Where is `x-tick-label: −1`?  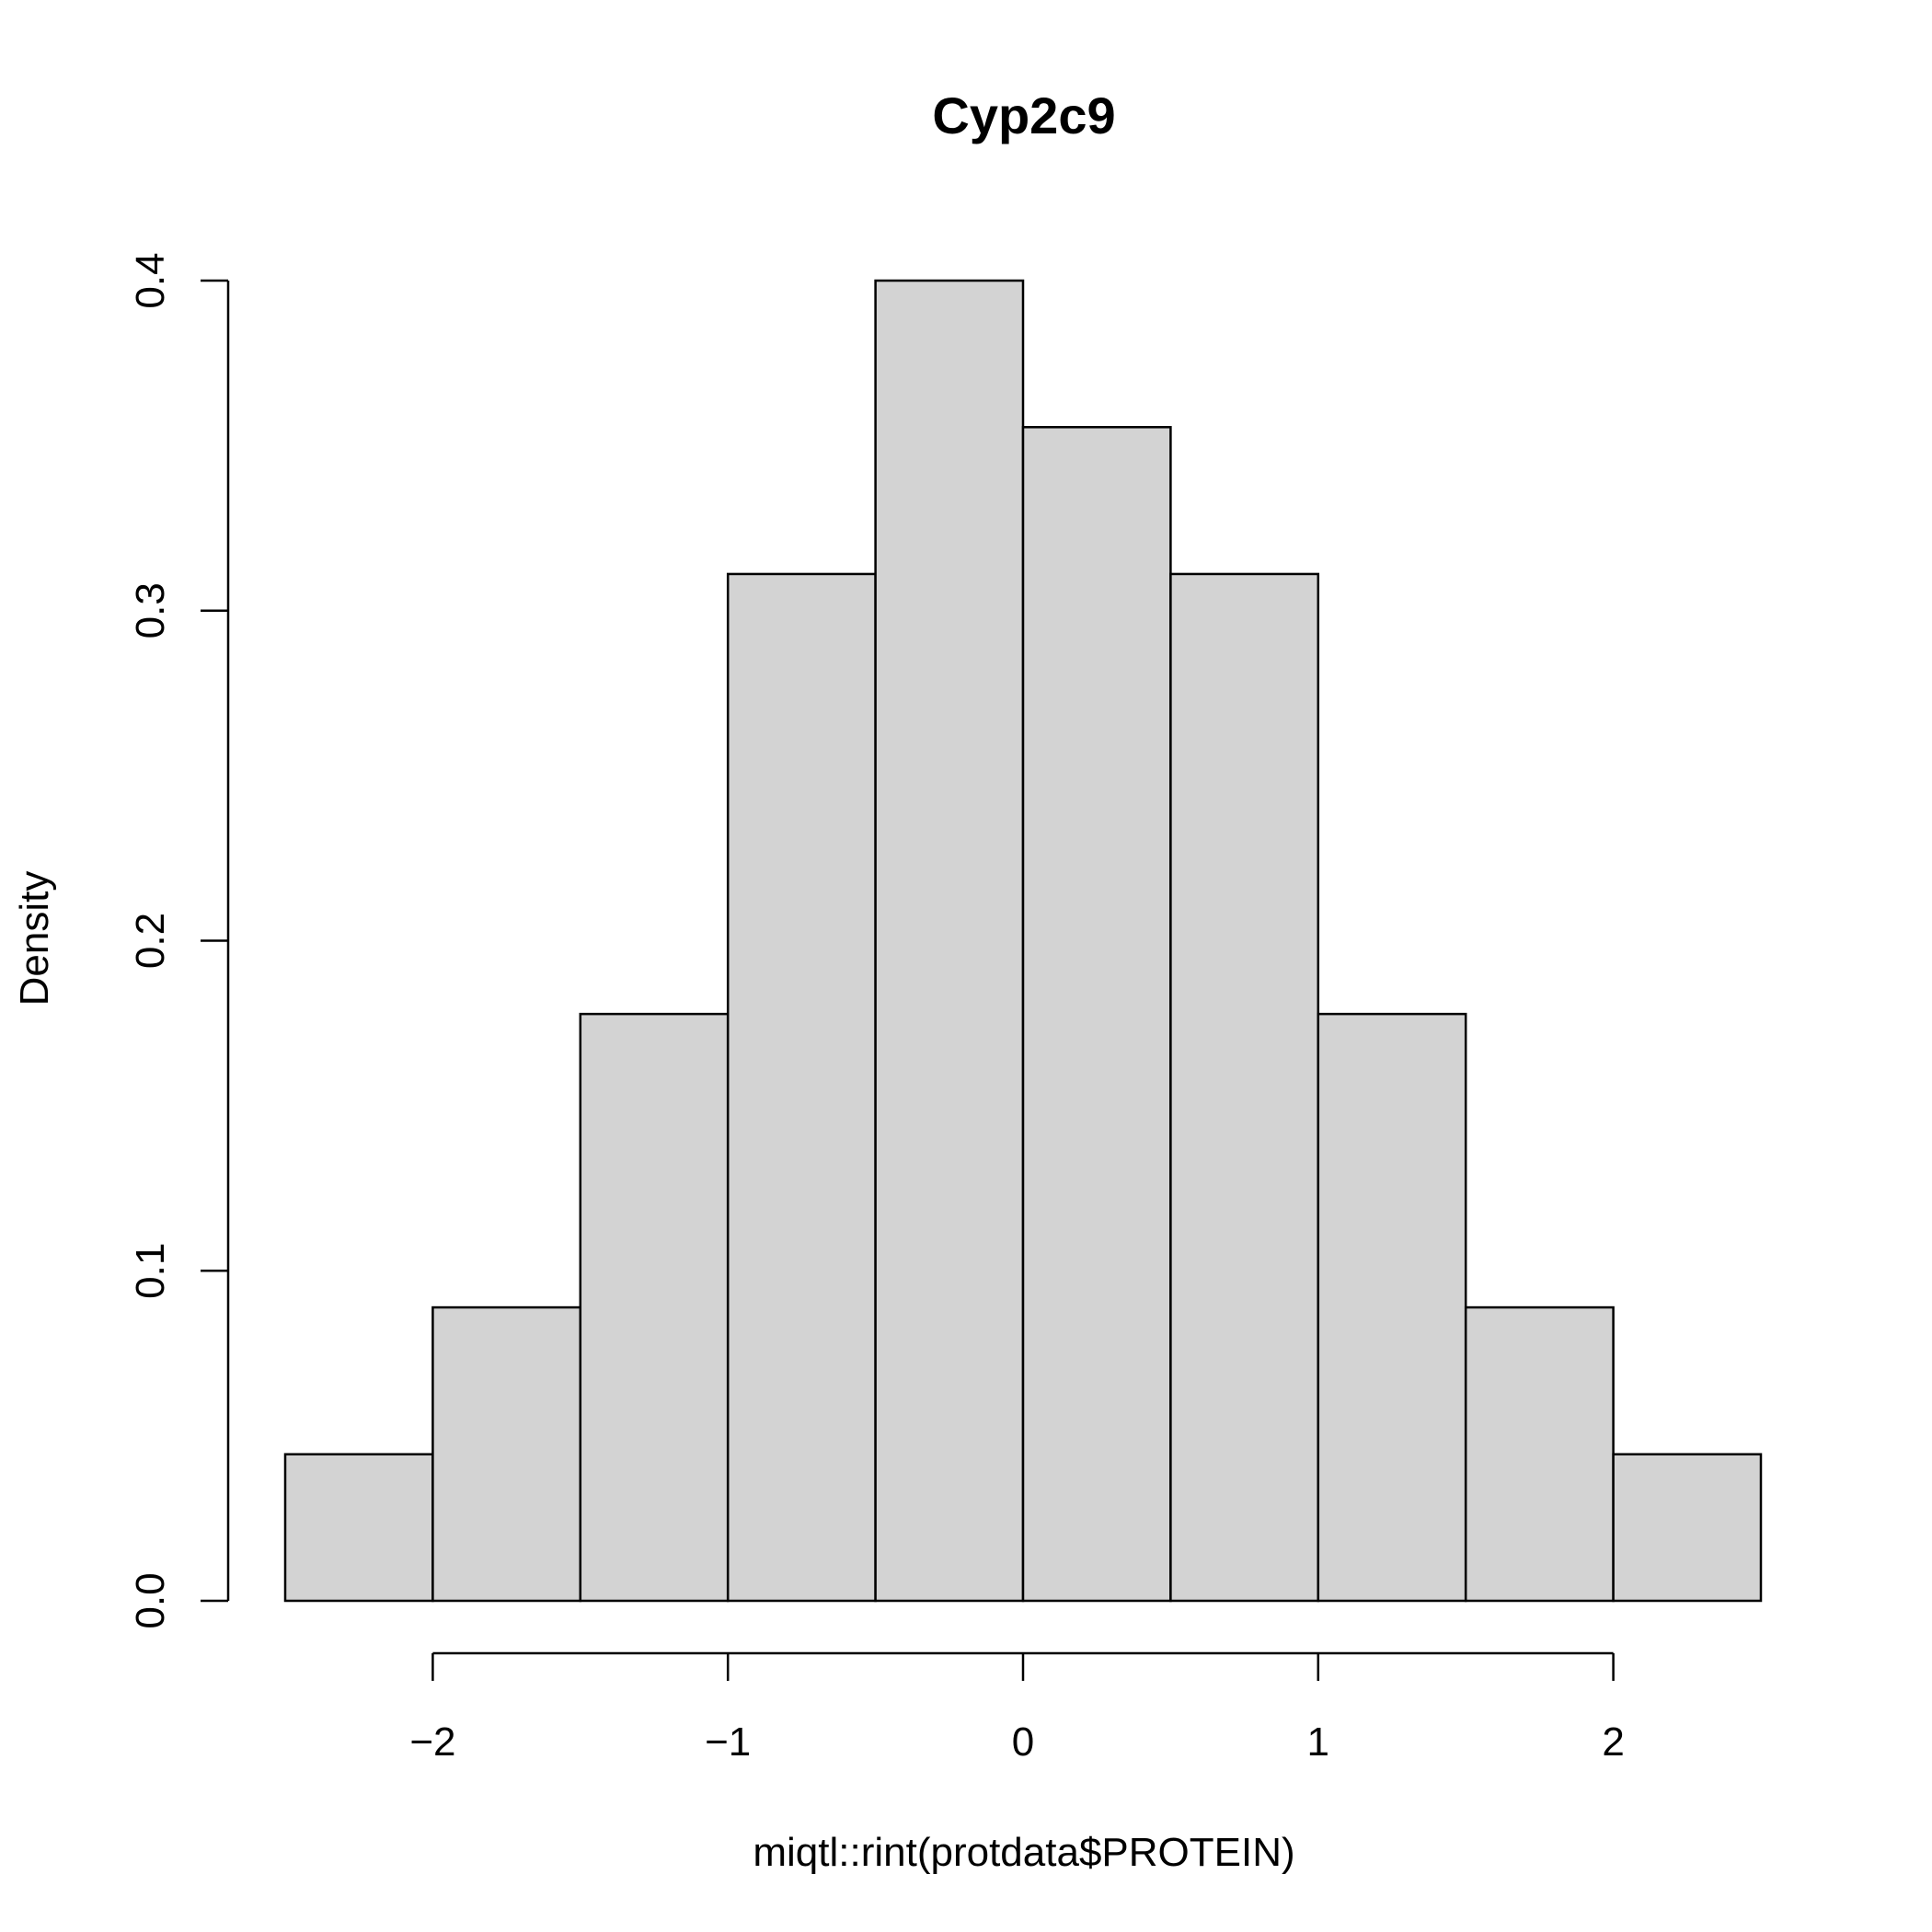 x-tick-label: −1 is located at coordinates (728, 1742).